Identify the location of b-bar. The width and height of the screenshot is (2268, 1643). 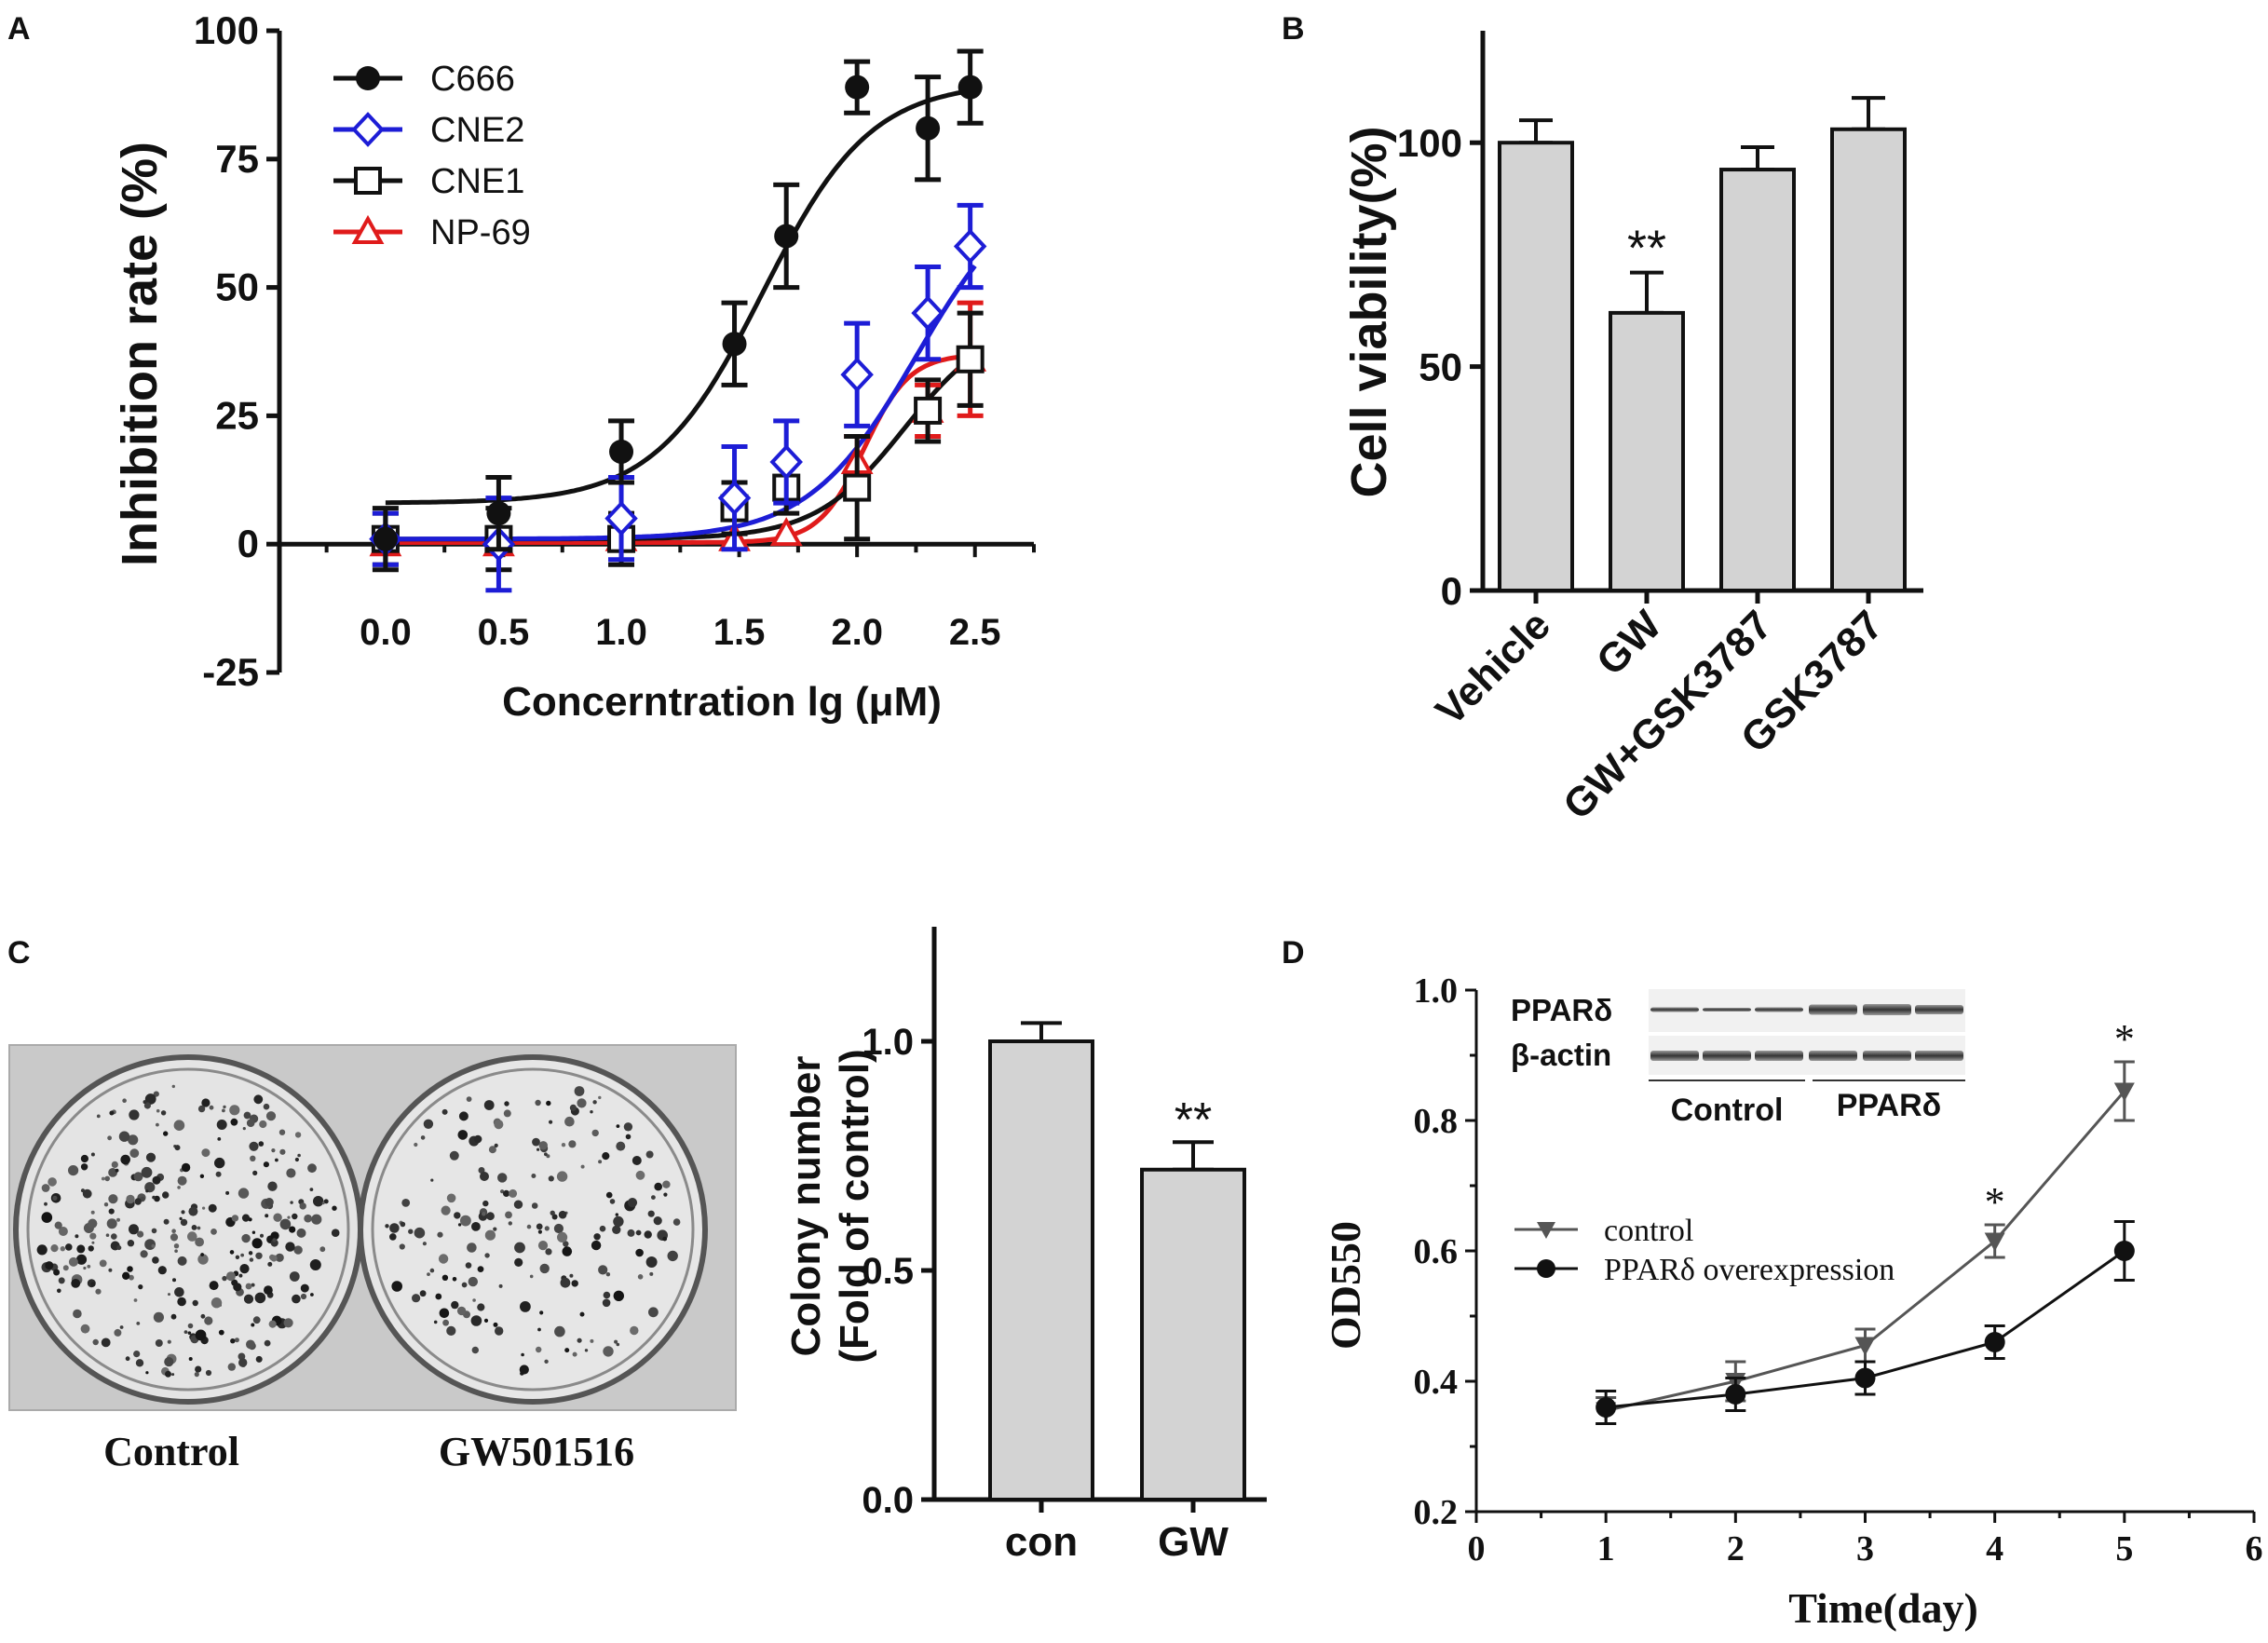
(1868, 359).